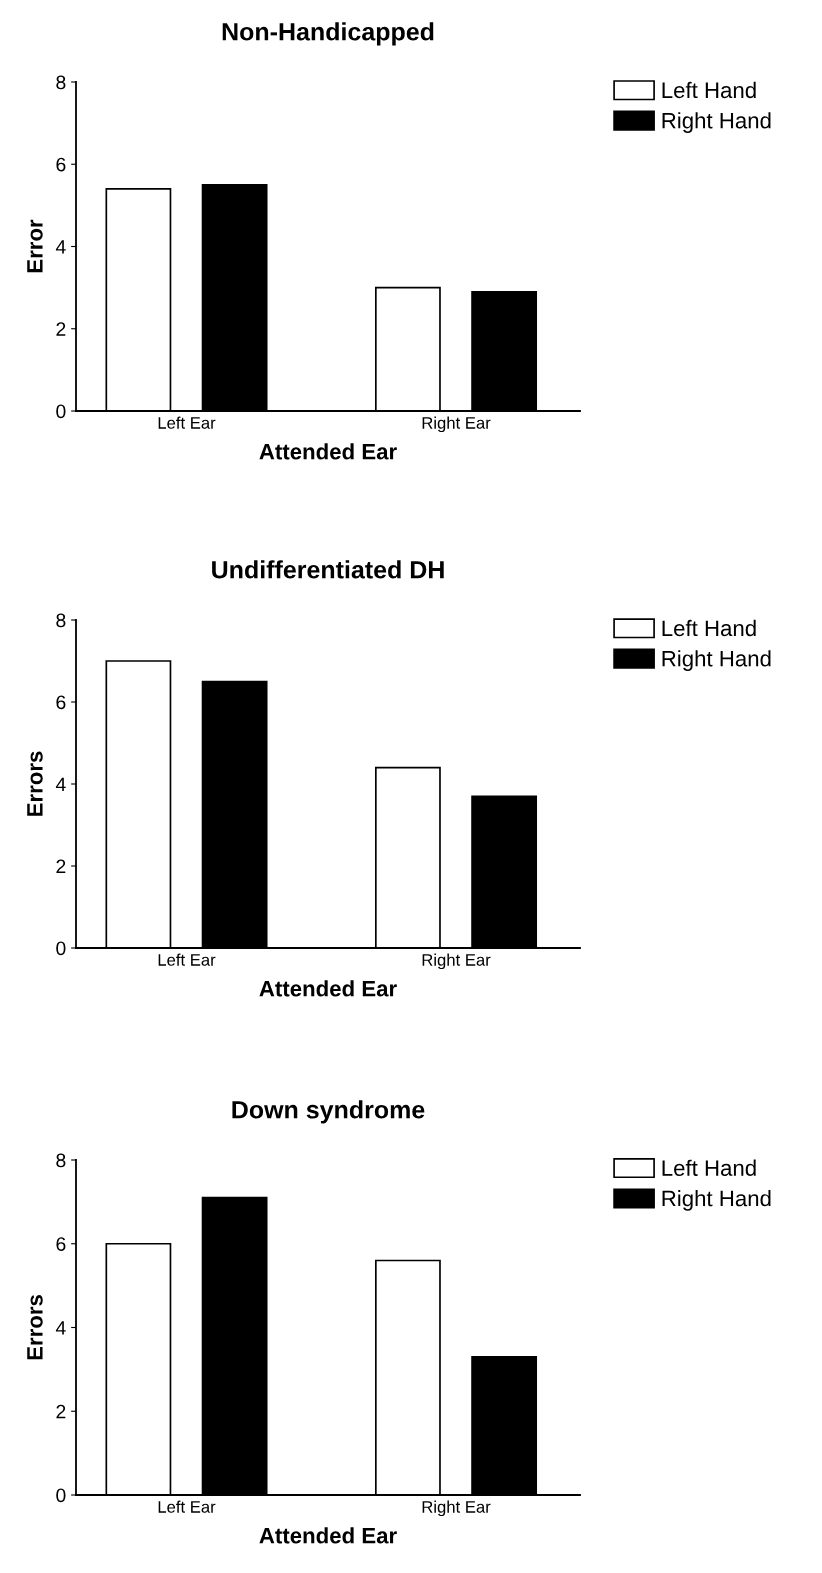 Image resolution: width=822 pixels, height=1573 pixels. Describe the element at coordinates (35, 246) in the screenshot. I see `y-axis-title: Error` at that location.